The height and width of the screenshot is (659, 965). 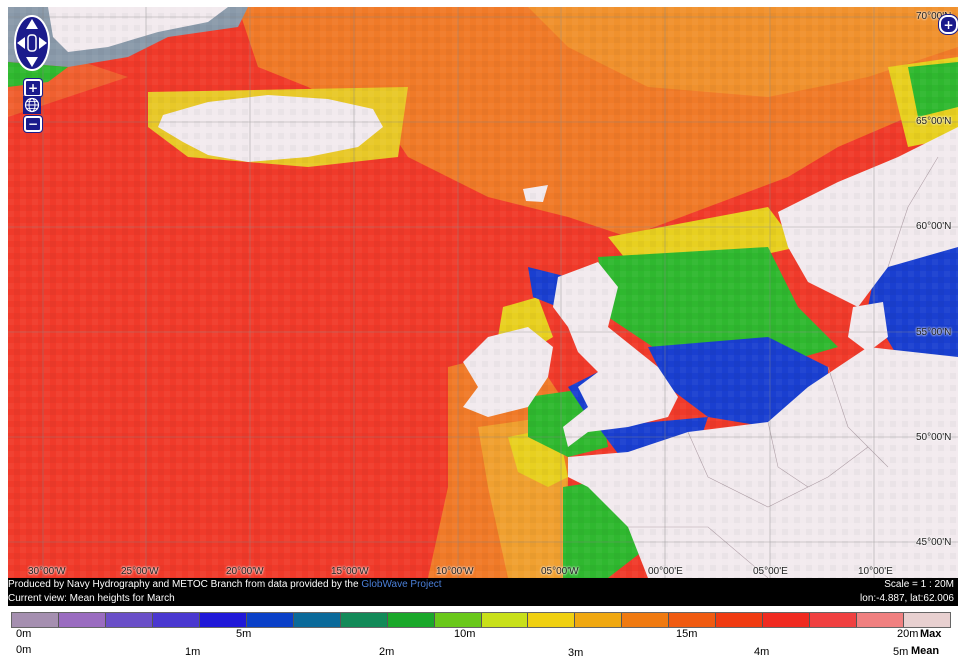 What do you see at coordinates (560, 571) in the screenshot?
I see `grid-label-lon: 05°00'W` at bounding box center [560, 571].